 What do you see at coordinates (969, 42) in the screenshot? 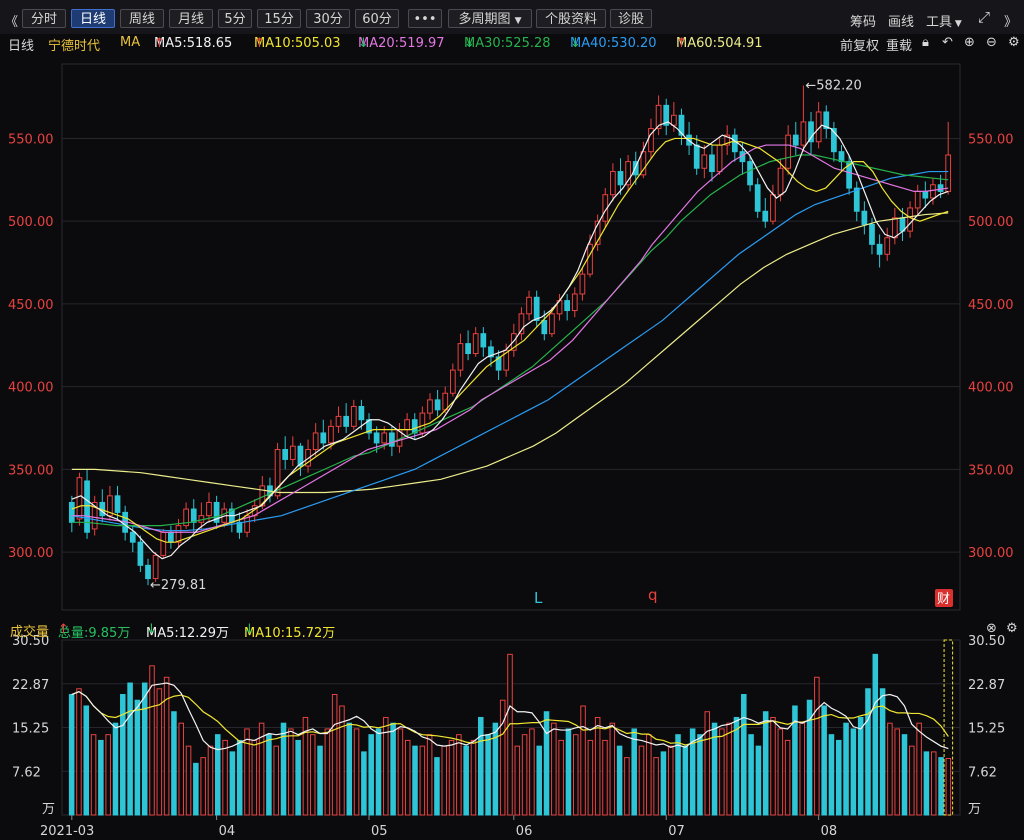
I see `zoom-in-icon: ⊕` at bounding box center [969, 42].